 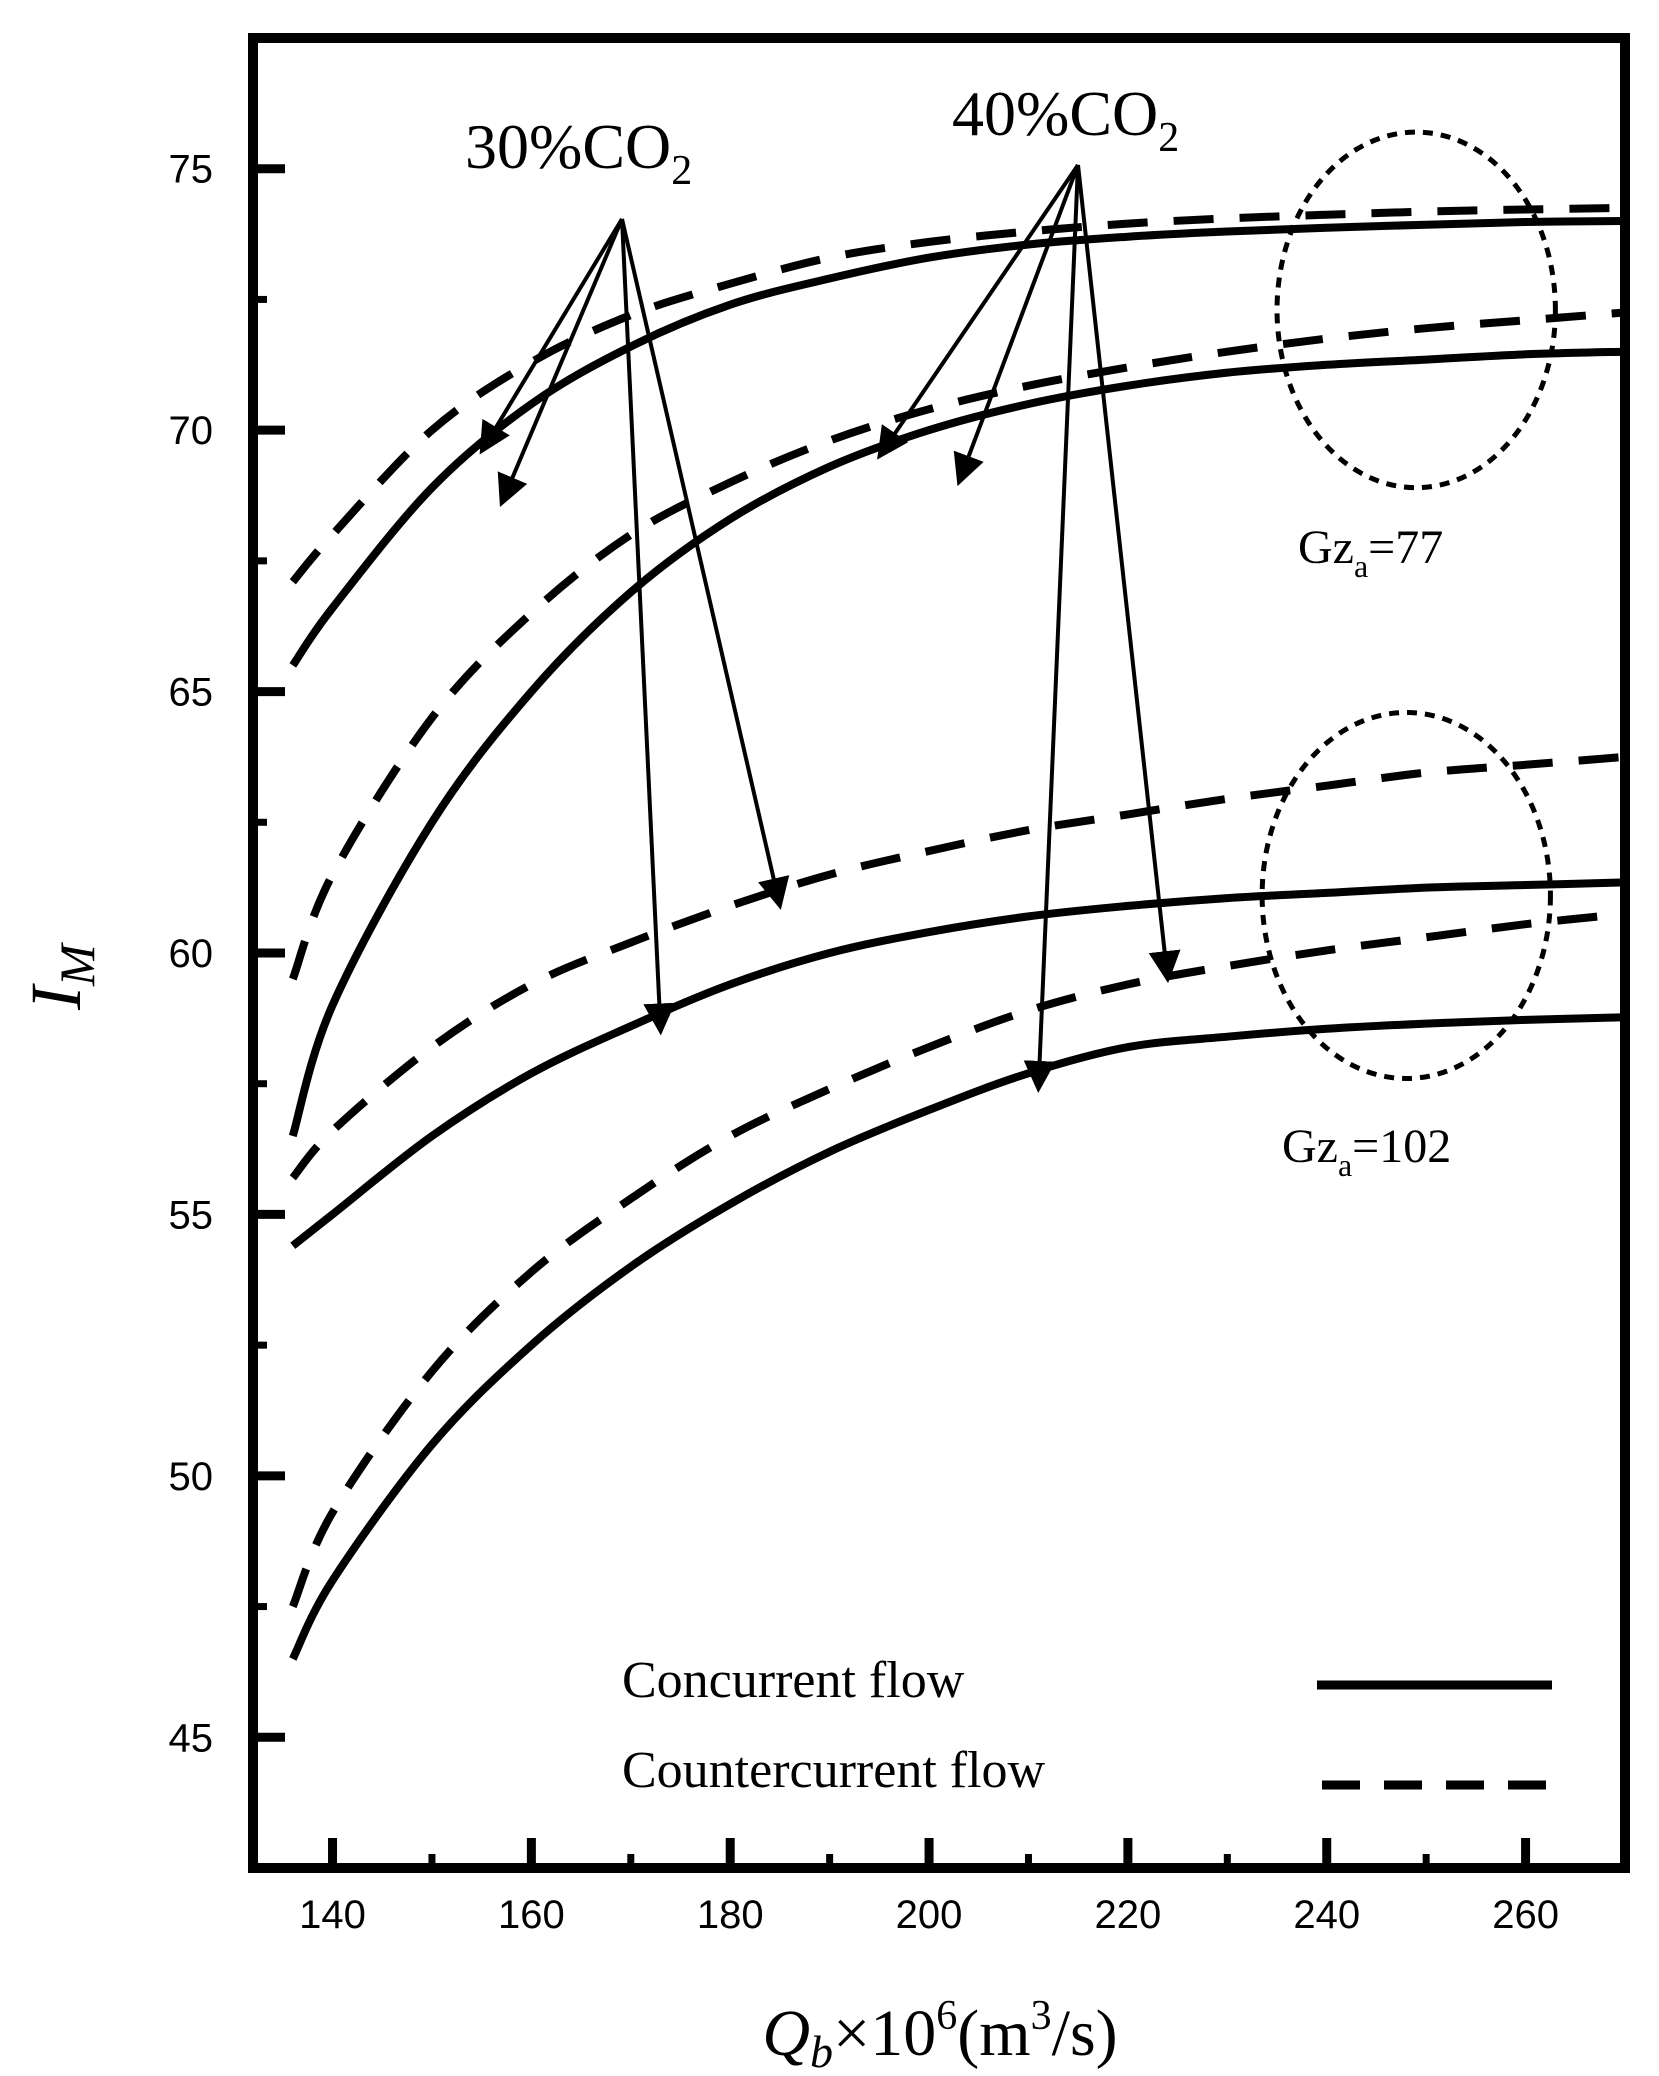 What do you see at coordinates (531, 1915) in the screenshot?
I see `x-tick-label: 160` at bounding box center [531, 1915].